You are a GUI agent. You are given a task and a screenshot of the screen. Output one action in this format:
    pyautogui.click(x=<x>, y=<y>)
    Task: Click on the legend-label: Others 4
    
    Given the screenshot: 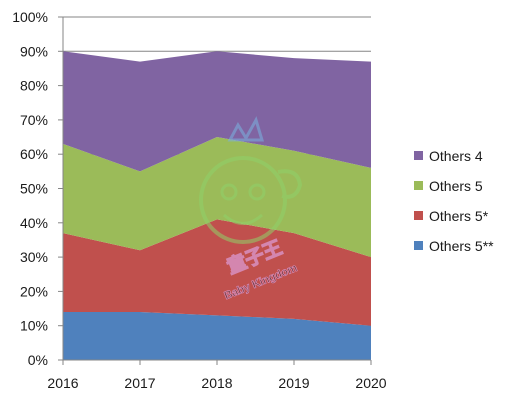 What is the action you would take?
    pyautogui.click(x=456, y=156)
    